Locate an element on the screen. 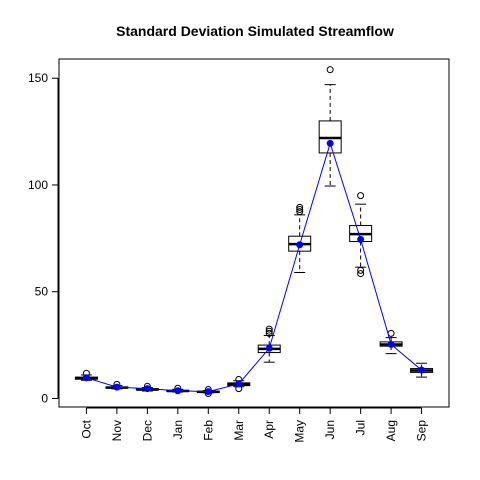 Image resolution: width=480 pixels, height=480 pixels. box-jun is located at coordinates (330, 126).